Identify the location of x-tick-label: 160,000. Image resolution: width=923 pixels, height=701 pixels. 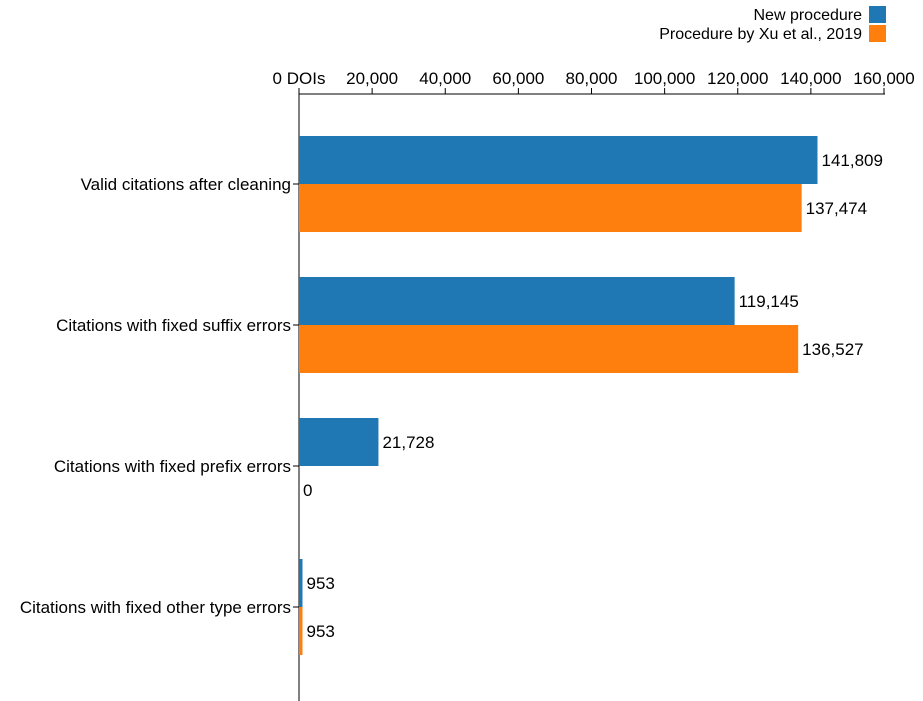
(883, 78).